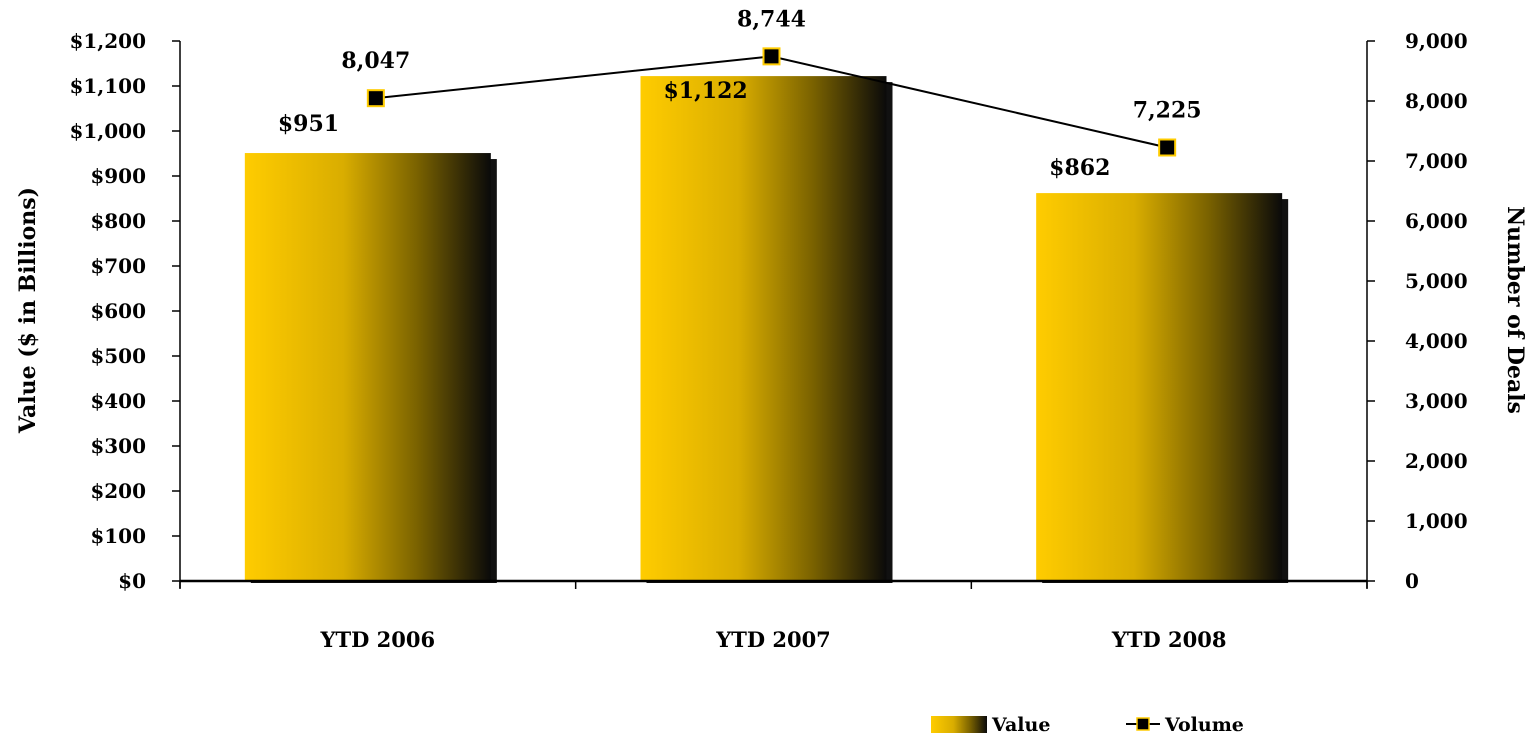 The height and width of the screenshot is (739, 1537). What do you see at coordinates (1436, 341) in the screenshot?
I see `y2-tick-label: 4,000` at bounding box center [1436, 341].